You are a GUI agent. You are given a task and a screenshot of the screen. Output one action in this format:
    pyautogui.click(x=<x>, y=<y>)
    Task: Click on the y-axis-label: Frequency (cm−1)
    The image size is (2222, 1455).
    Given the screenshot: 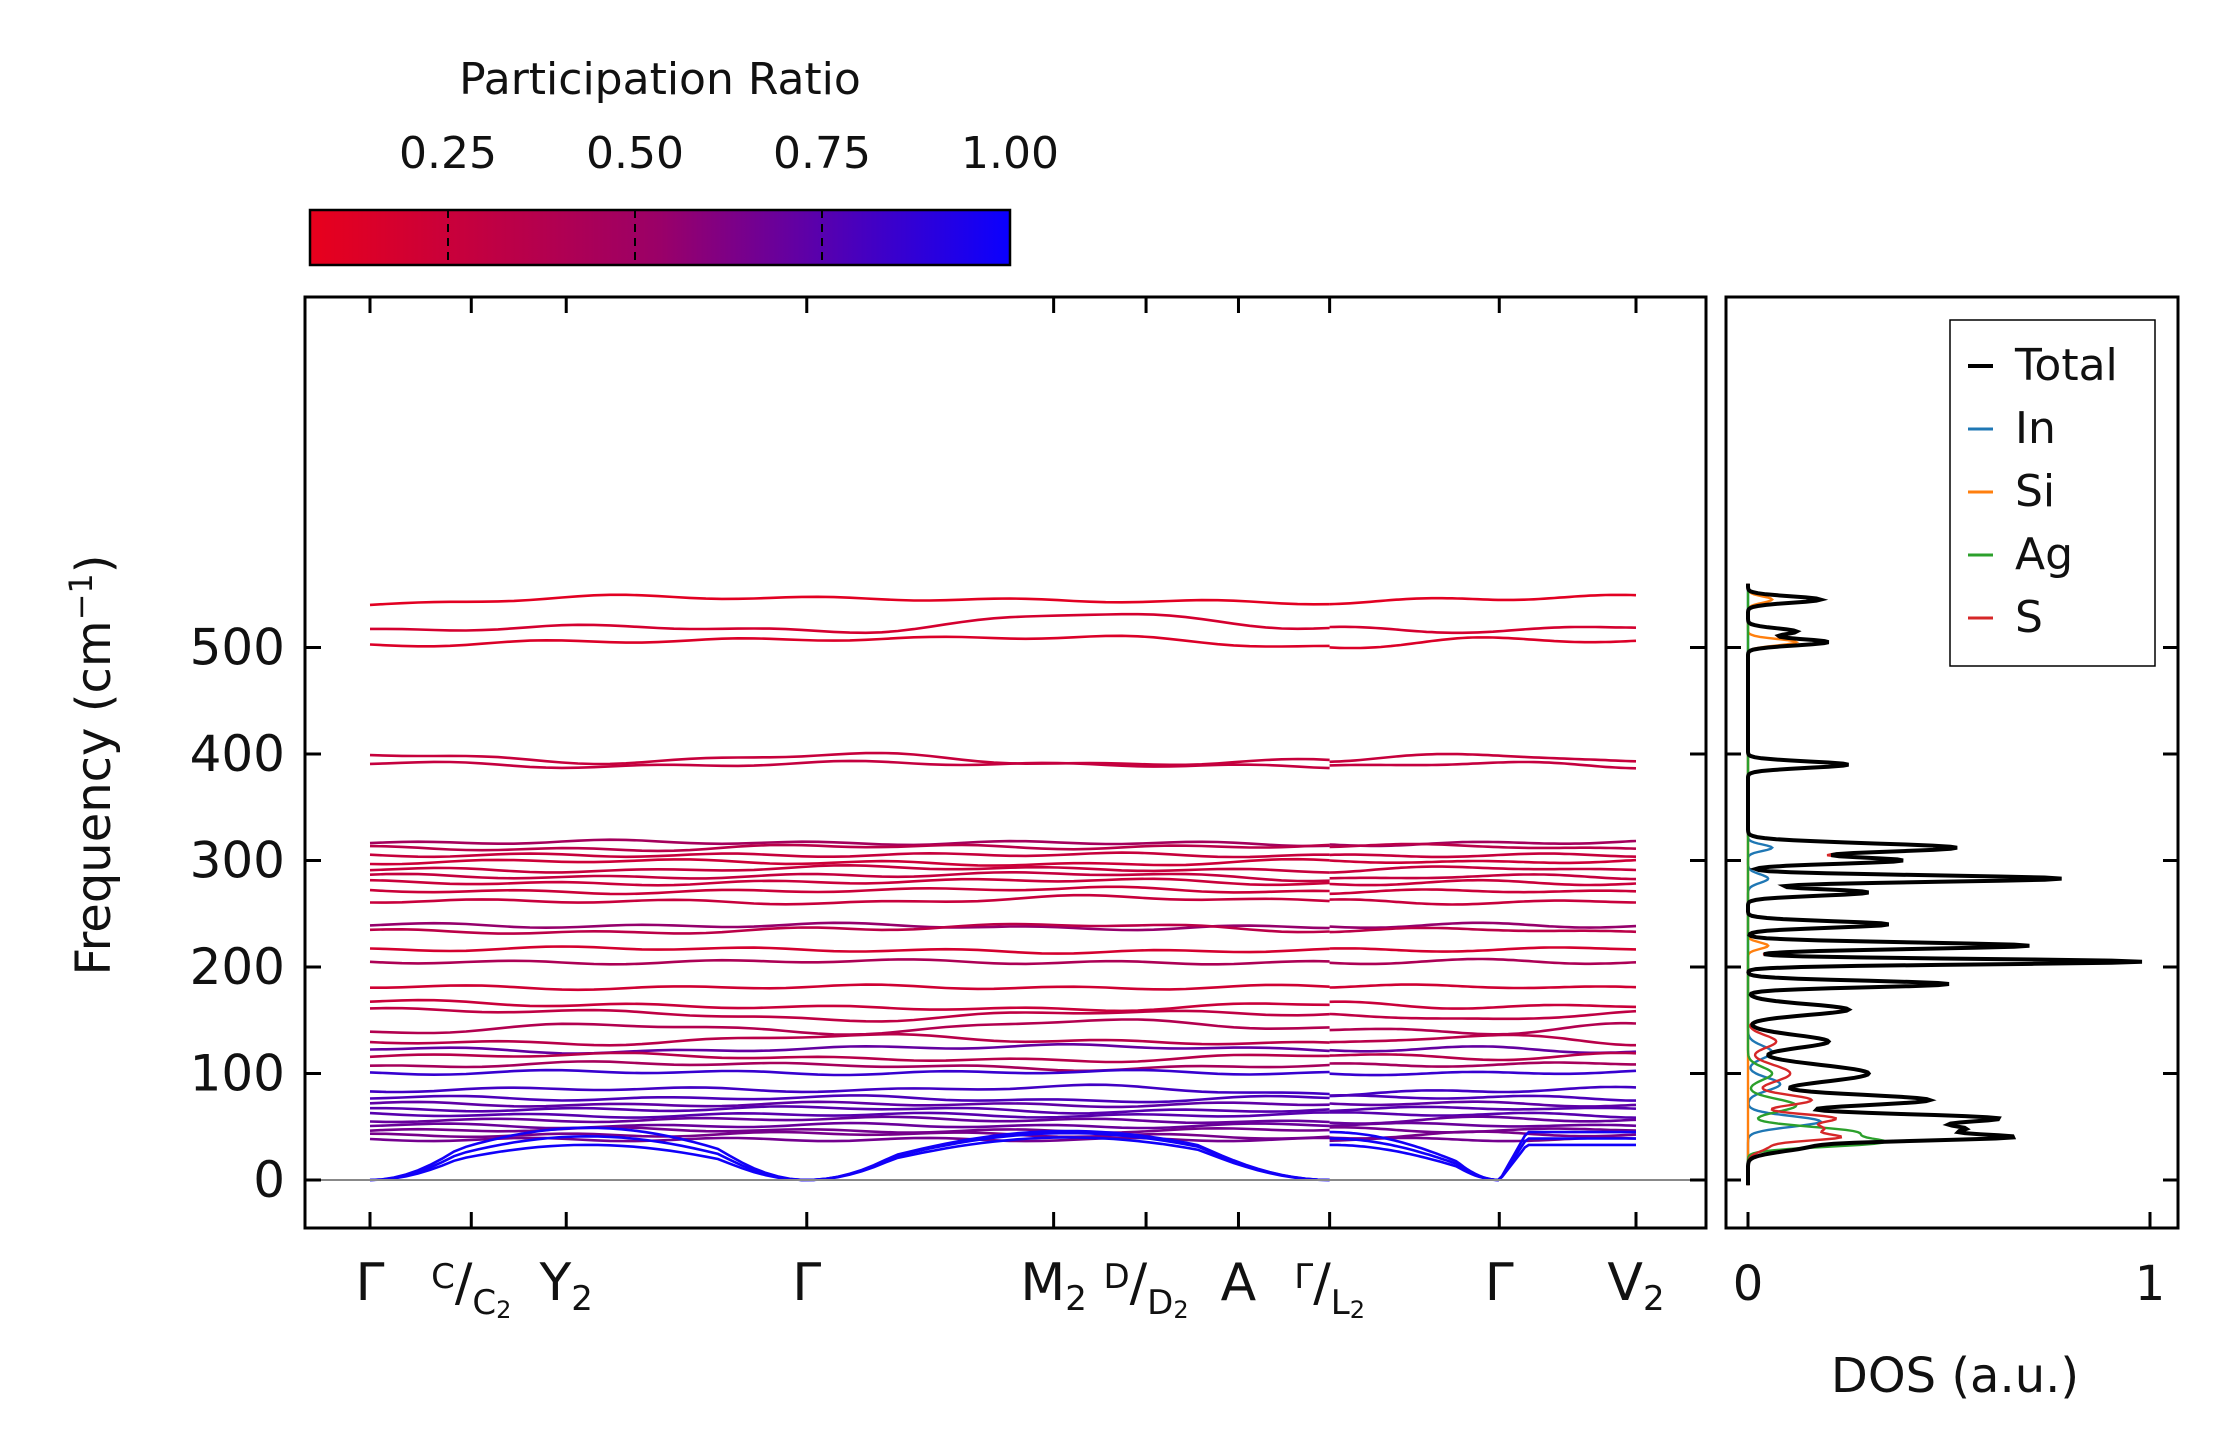 What is the action you would take?
    pyautogui.click(x=92, y=764)
    